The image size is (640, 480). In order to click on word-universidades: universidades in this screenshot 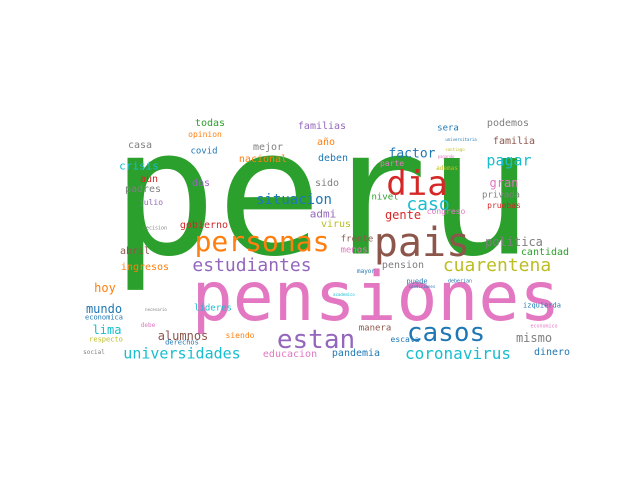, I will do `click(182, 353)`.